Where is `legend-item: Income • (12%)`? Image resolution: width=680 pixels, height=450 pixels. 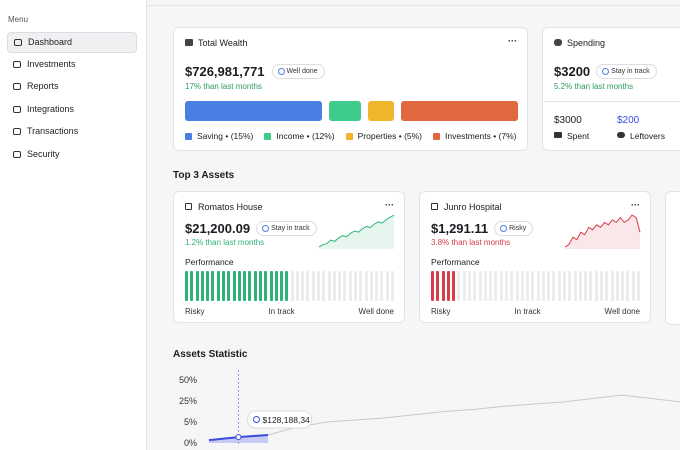
legend-item: Income • (12%) is located at coordinates (299, 136).